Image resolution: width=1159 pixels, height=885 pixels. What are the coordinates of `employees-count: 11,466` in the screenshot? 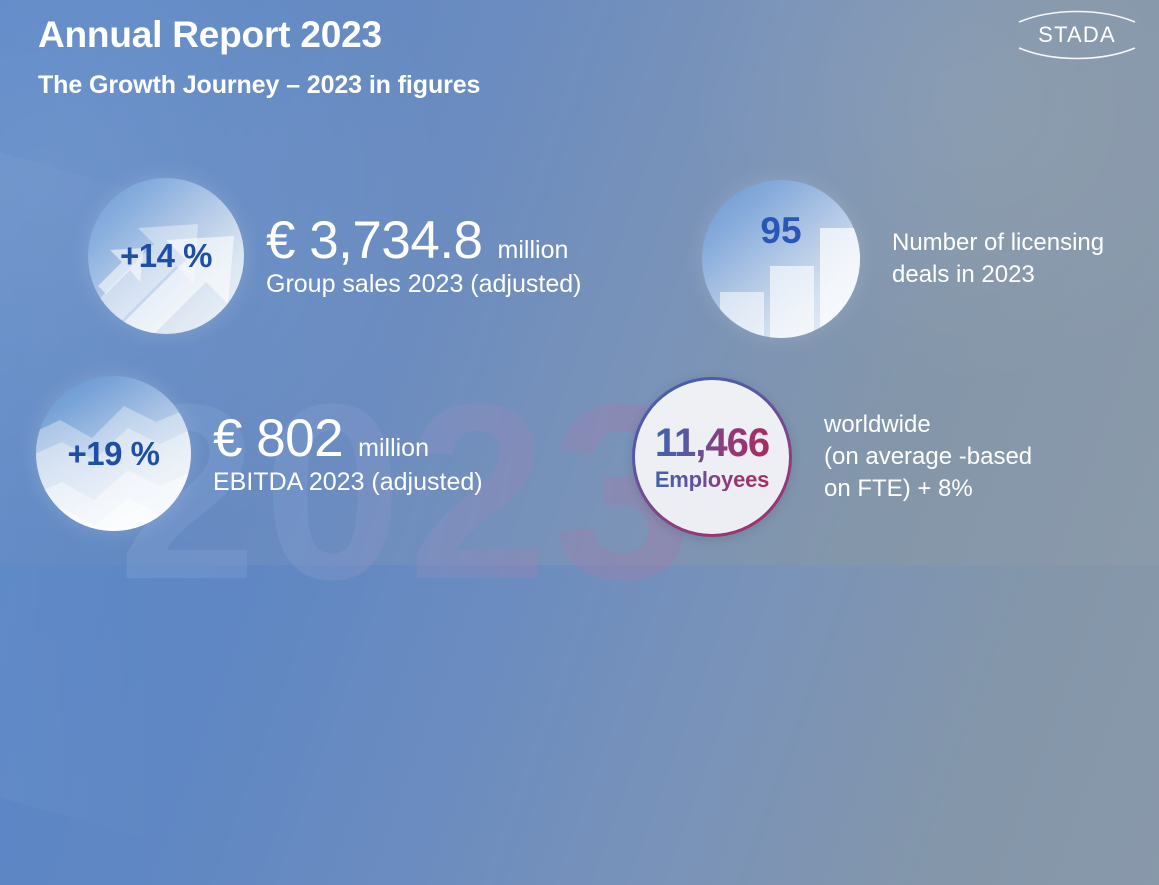 It's located at (712, 443).